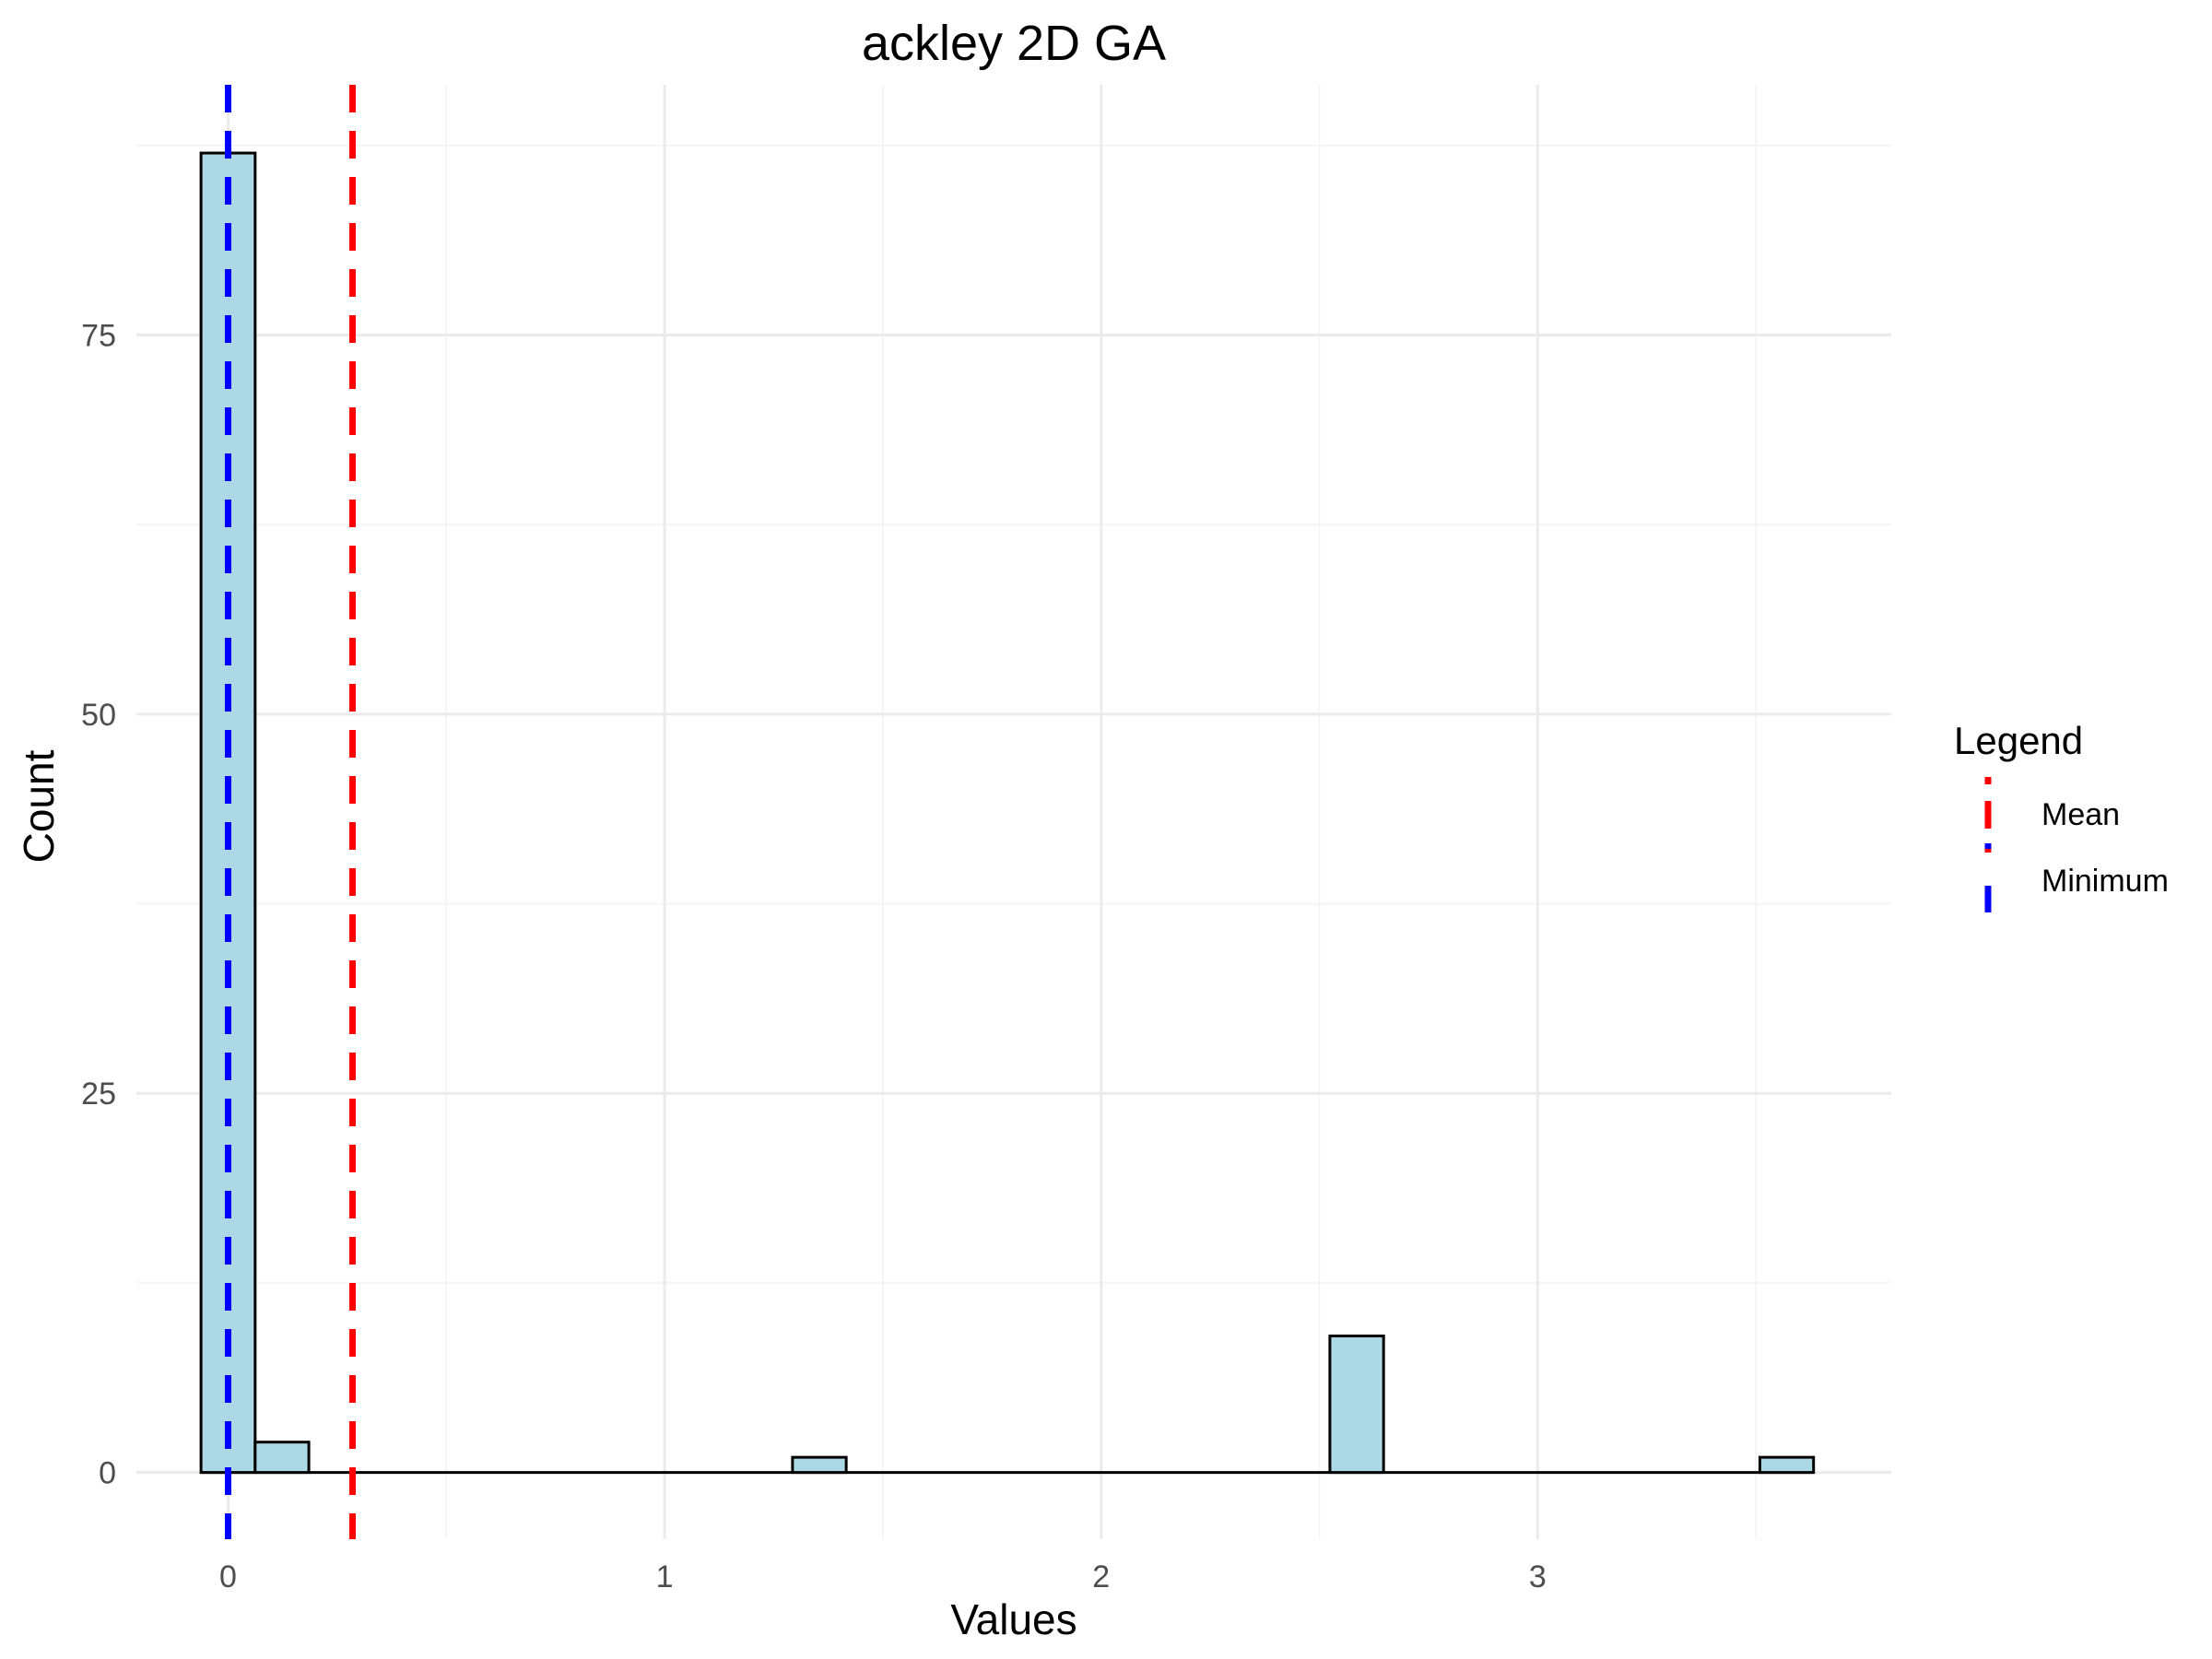 The image size is (2212, 1659). I want to click on x-tick-label: 0, so click(228, 1576).